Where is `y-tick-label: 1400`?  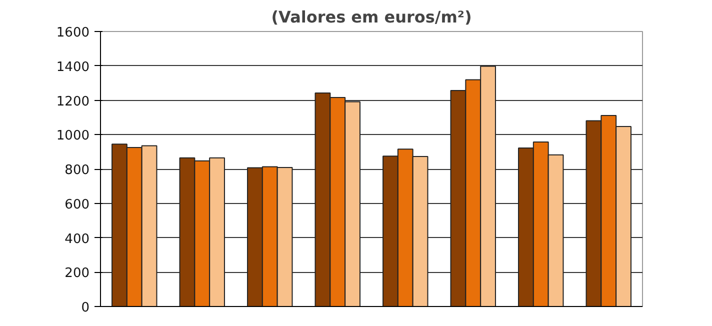
y-tick-label: 1400 is located at coordinates (73, 67).